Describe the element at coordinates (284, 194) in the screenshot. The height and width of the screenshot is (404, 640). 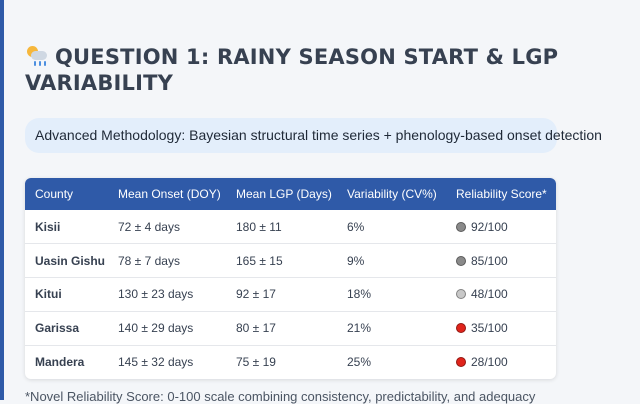
I see `header-mean-lgp: Mean LGP (Days)` at that location.